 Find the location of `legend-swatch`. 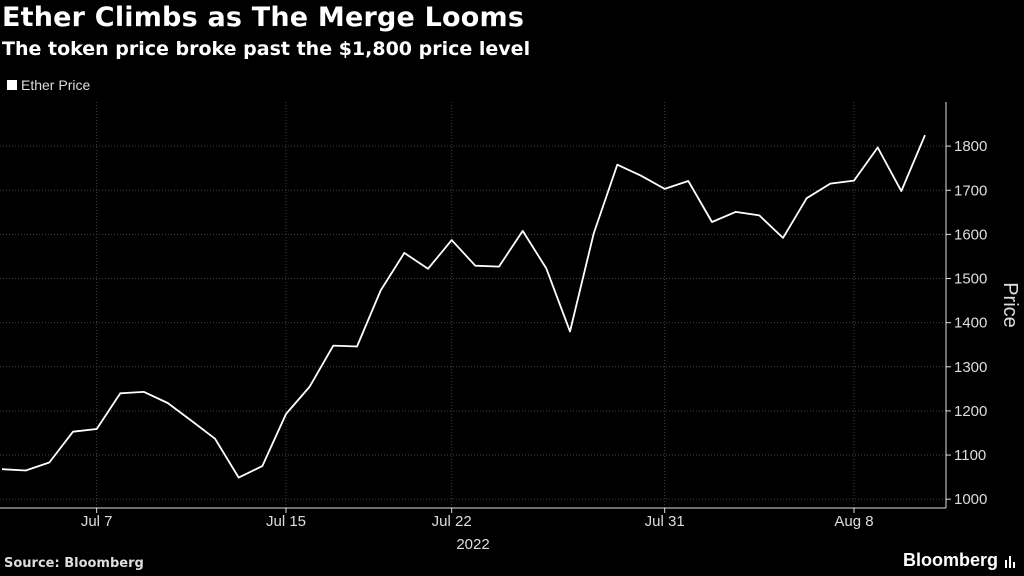

legend-swatch is located at coordinates (12, 85).